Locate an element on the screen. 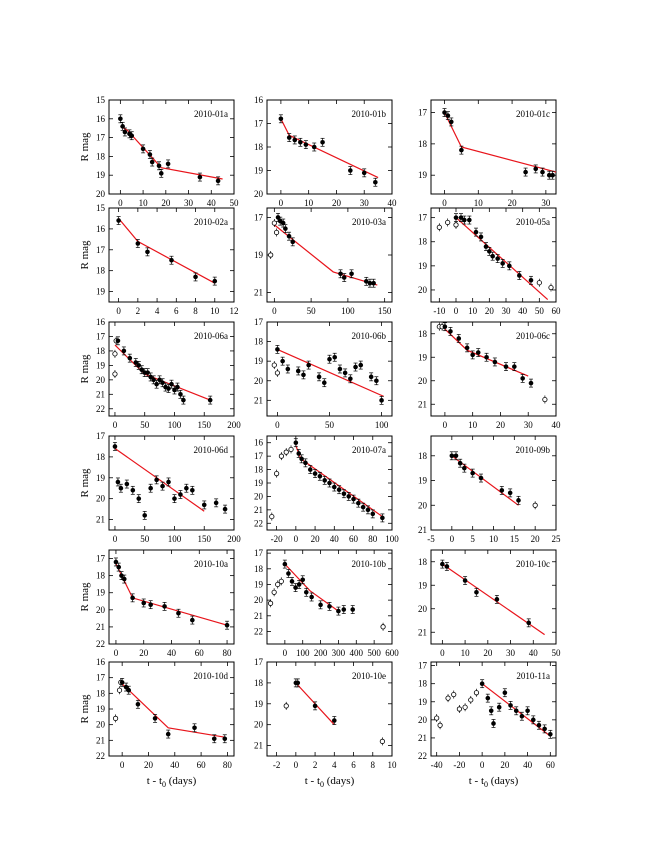 The width and height of the screenshot is (663, 863). x-tick-label: 20 is located at coordinates (505, 765).